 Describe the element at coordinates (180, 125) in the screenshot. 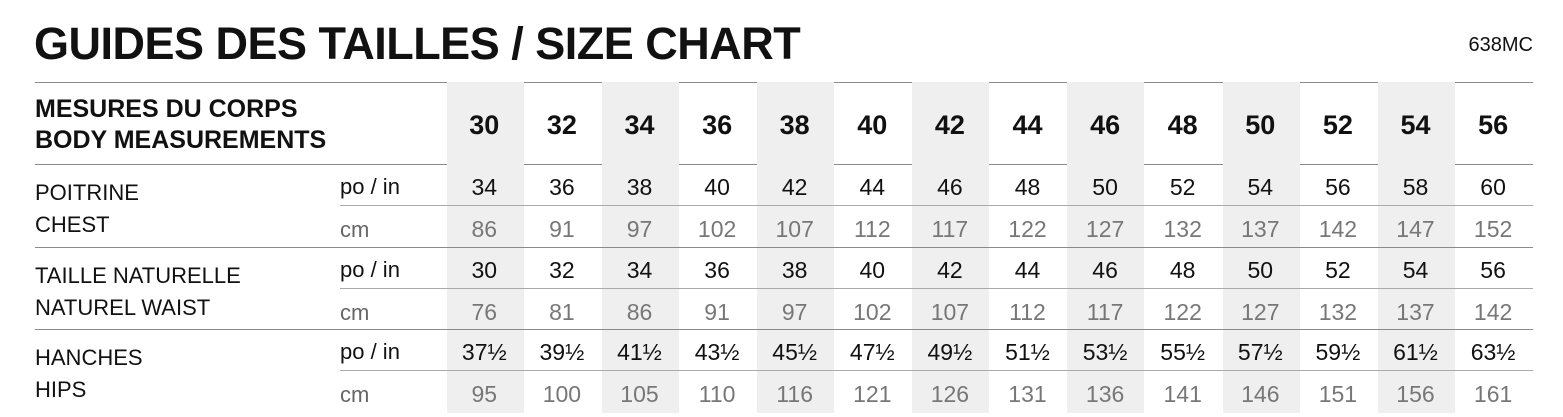

I see `header-label: MESURES DU CORPS BODY MEASUREMENTS` at that location.